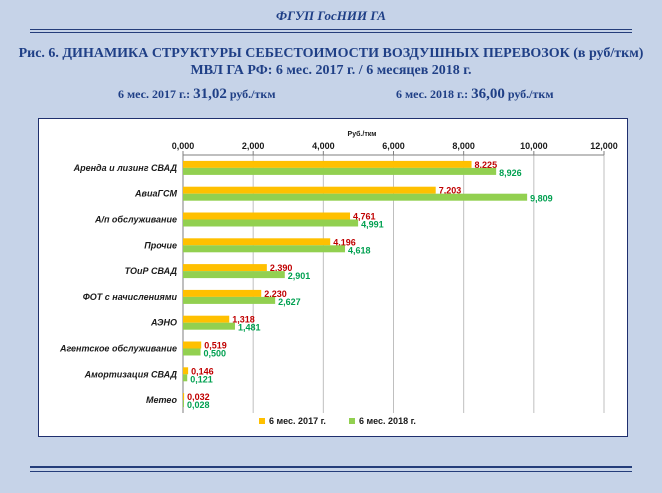  What do you see at coordinates (541, 199) in the screenshot?
I see `data-label-2018: 9,809` at bounding box center [541, 199].